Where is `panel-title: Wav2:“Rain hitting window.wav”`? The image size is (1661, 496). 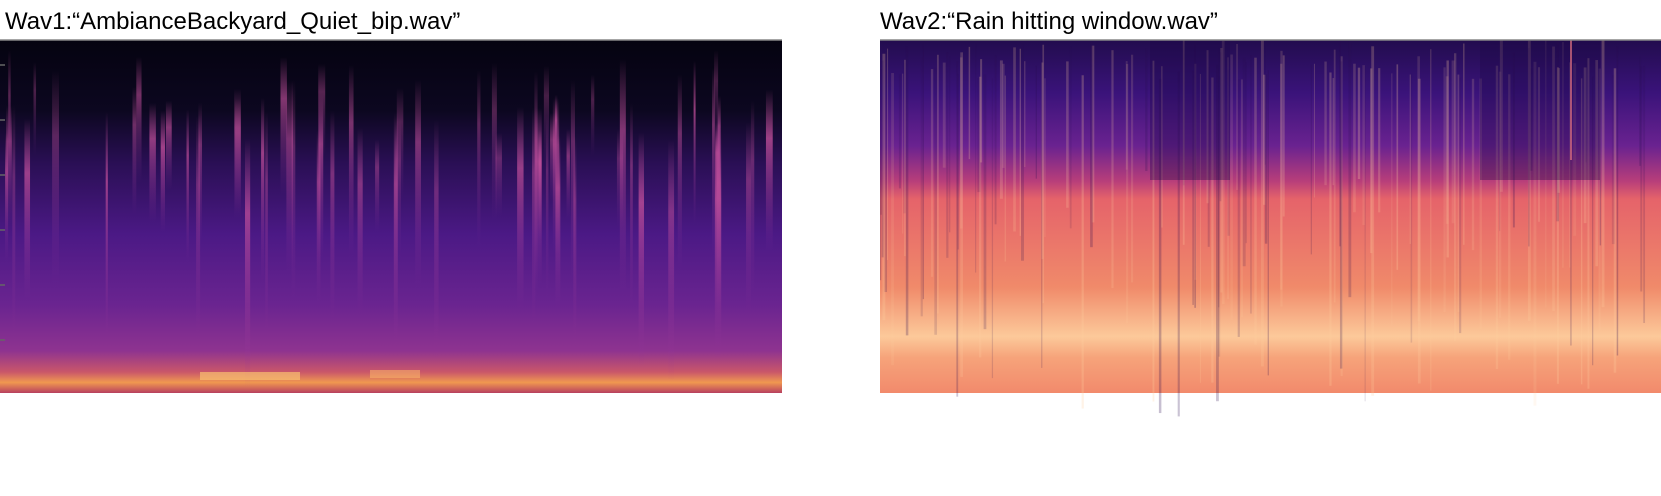
panel-title: Wav2:“Rain hitting window.wav” is located at coordinates (1049, 21).